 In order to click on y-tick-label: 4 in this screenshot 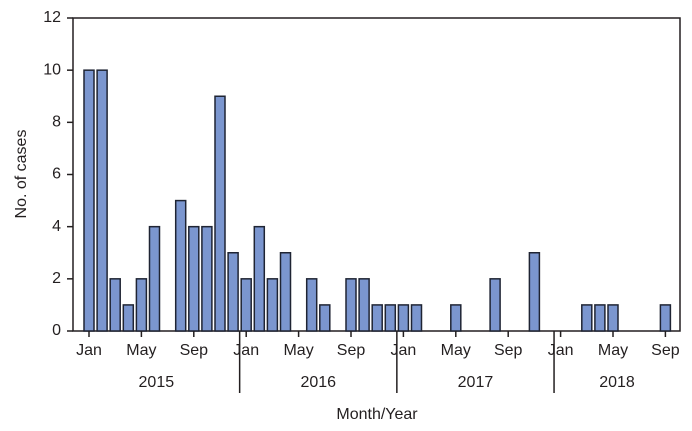, I will do `click(56, 226)`.